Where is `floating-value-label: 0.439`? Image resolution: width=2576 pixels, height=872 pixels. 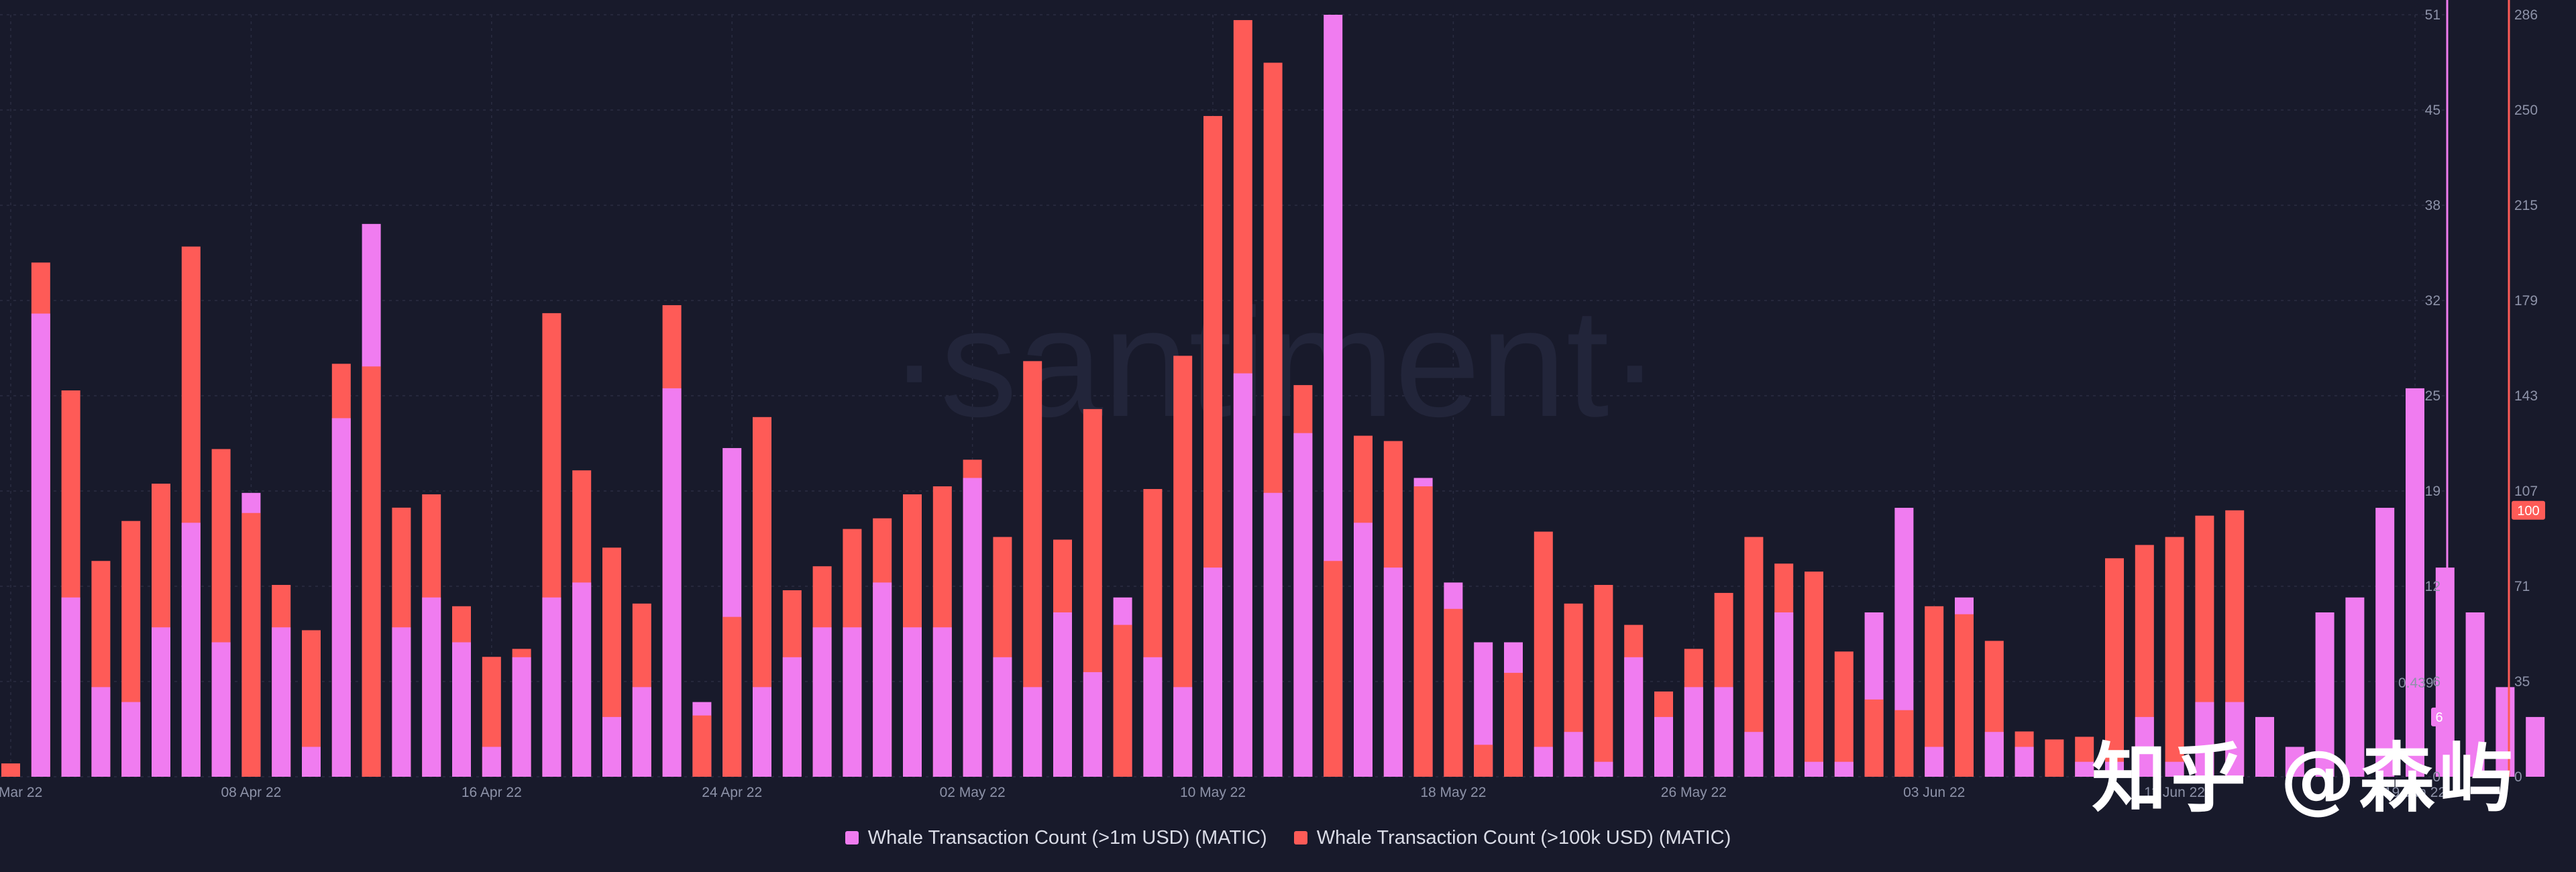
floating-value-label: 0.439 is located at coordinates (2416, 683).